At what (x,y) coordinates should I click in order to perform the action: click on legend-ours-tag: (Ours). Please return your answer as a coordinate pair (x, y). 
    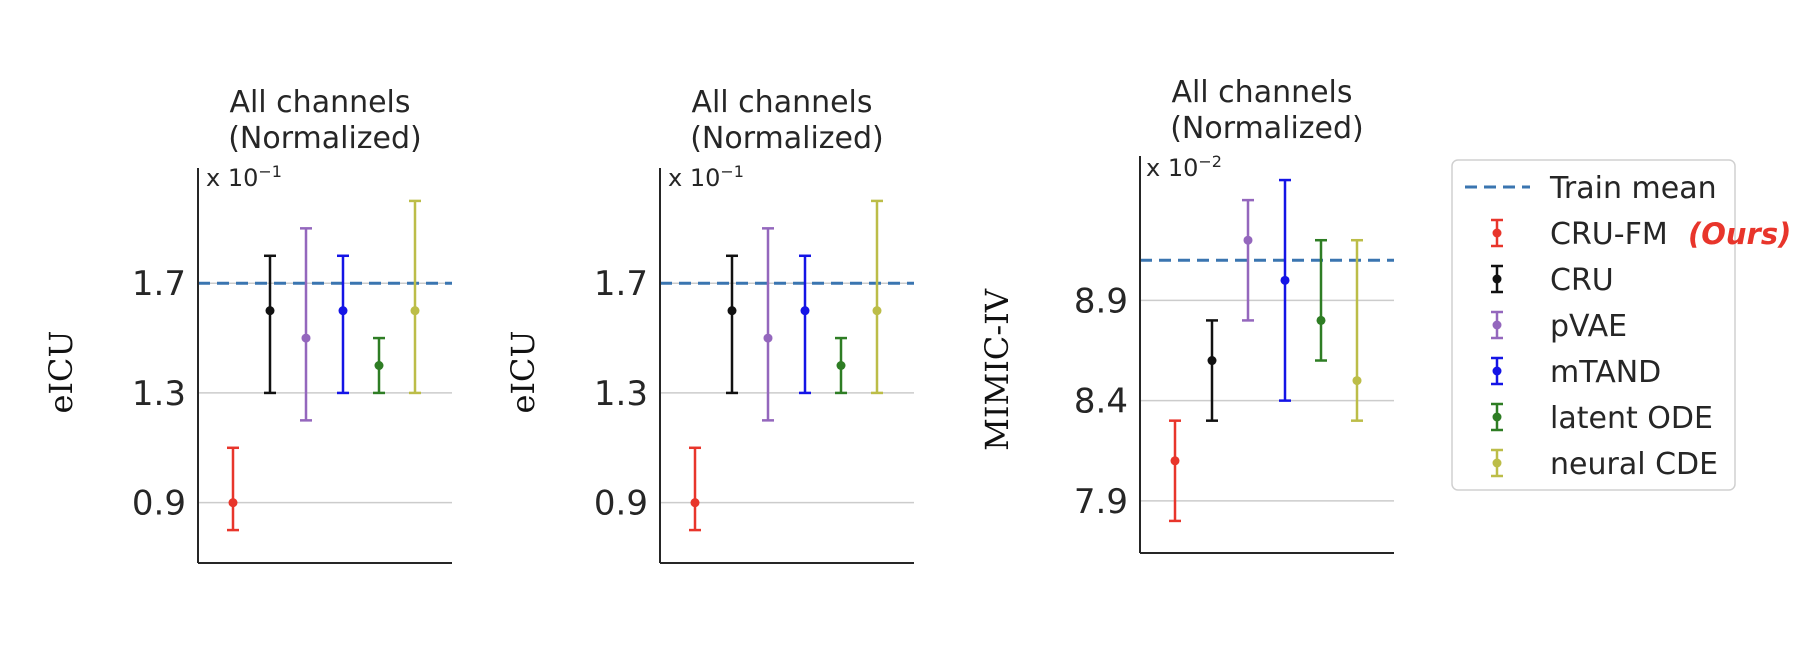
    Looking at the image, I should click on (1739, 234).